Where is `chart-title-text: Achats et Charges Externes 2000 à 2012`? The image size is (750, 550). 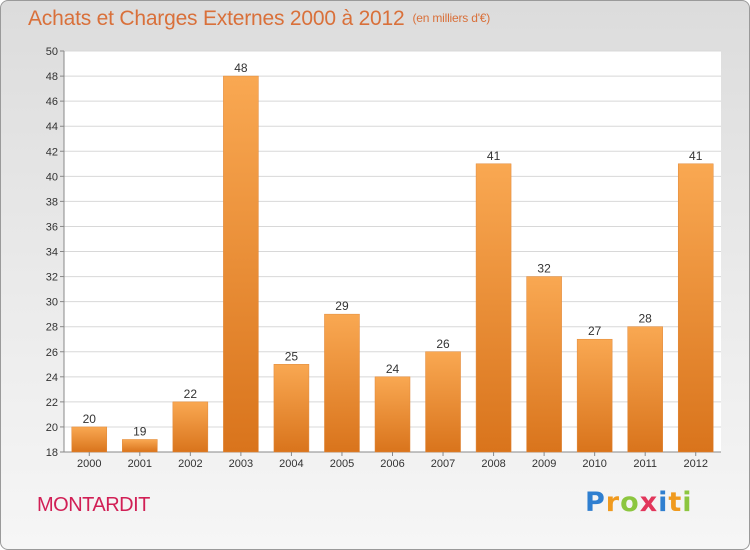 chart-title-text: Achats et Charges Externes 2000 à 2012 is located at coordinates (216, 18).